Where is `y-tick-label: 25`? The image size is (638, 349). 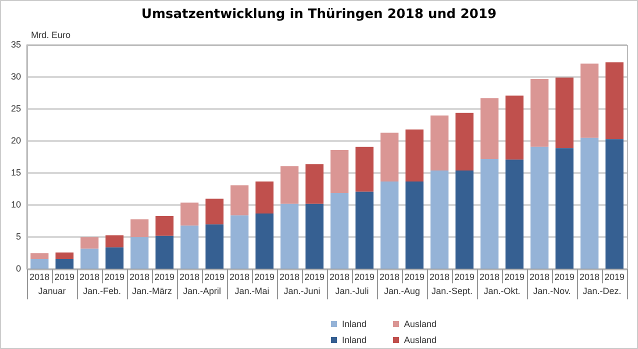
y-tick-label: 25 is located at coordinates (16, 109).